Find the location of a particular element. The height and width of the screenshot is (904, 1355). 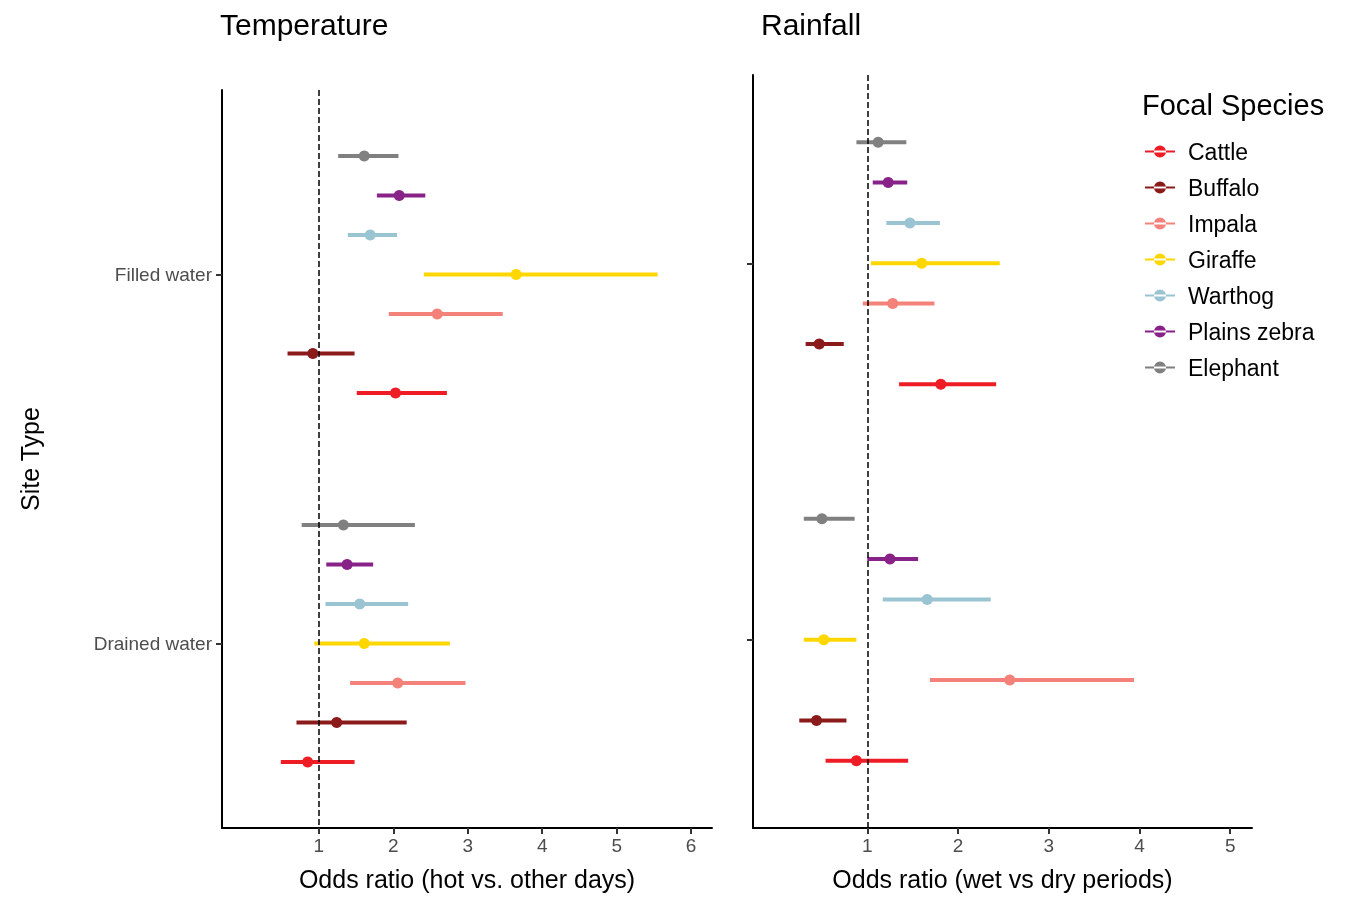

x-axis-title: Odds ratio (hot vs. other days) is located at coordinates (467, 878).